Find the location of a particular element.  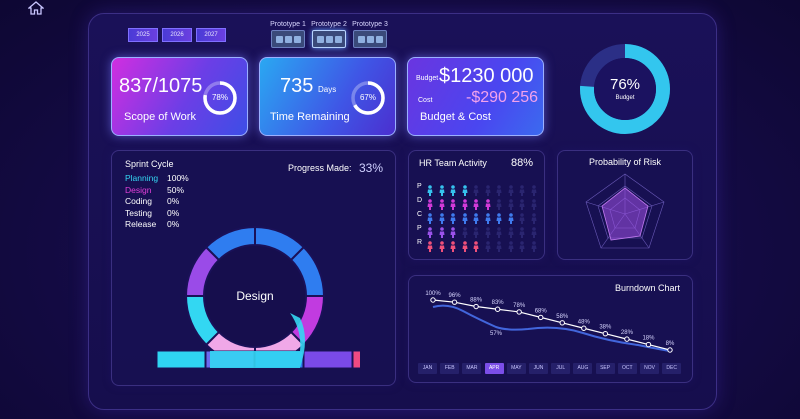

risk-title: Probability of Risk is located at coordinates (625, 162).